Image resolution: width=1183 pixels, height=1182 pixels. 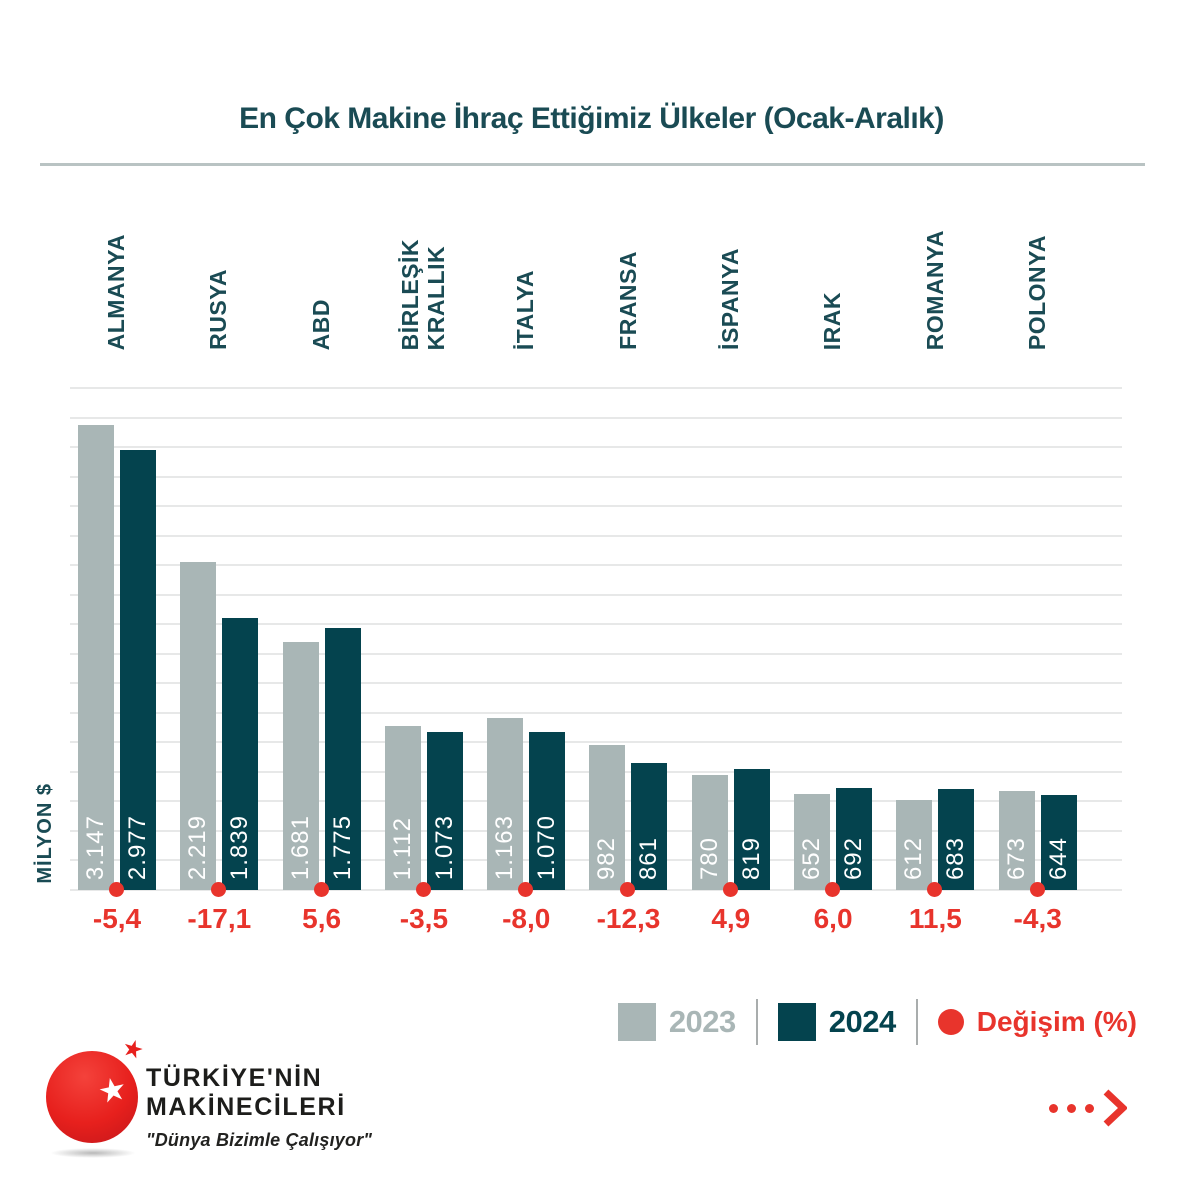 What do you see at coordinates (628, 300) in the screenshot?
I see `country-label-cell: FRANSA` at bounding box center [628, 300].